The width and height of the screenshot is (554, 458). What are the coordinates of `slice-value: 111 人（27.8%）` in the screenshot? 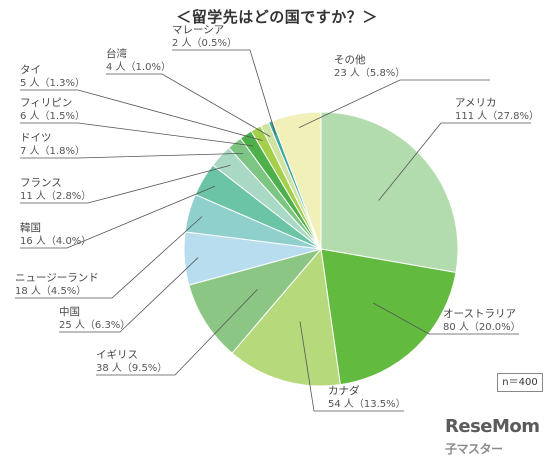 It's located at (497, 116).